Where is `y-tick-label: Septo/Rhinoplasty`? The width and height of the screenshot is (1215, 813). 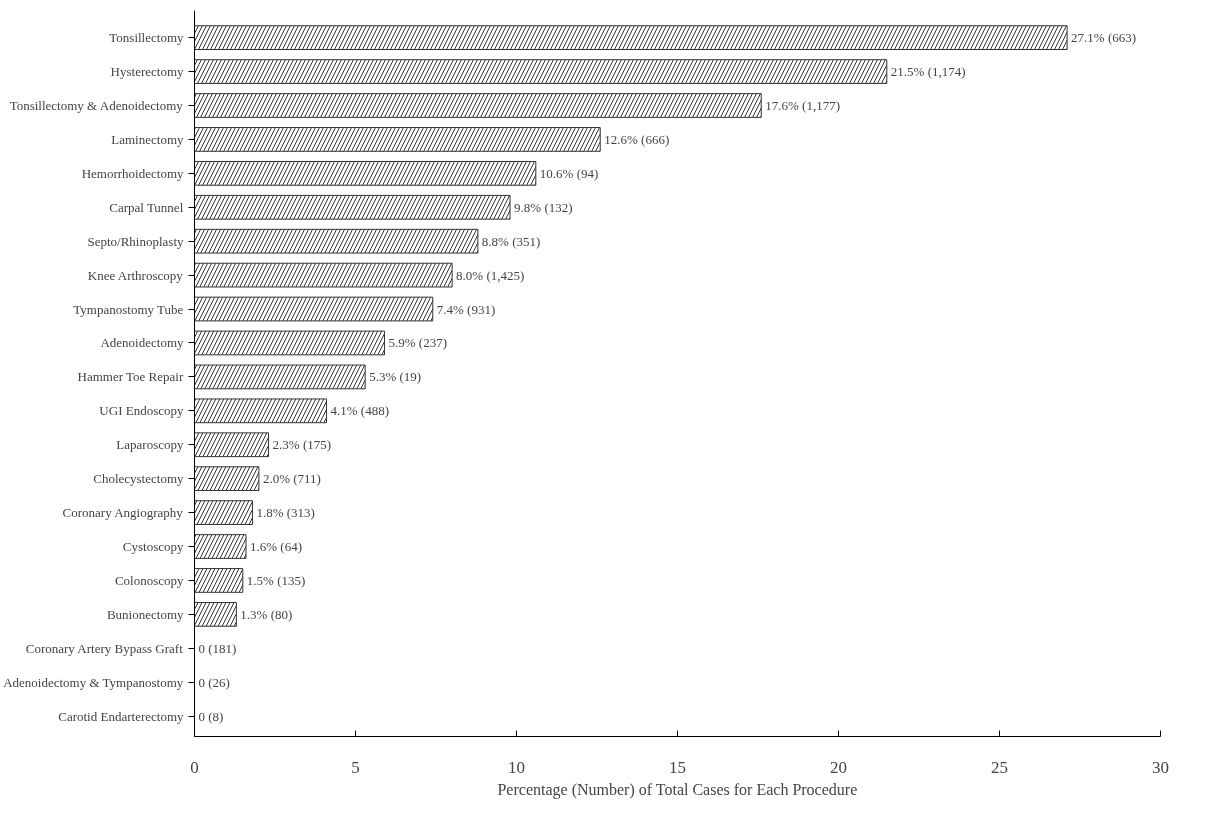 y-tick-label: Septo/Rhinoplasty is located at coordinates (135, 241).